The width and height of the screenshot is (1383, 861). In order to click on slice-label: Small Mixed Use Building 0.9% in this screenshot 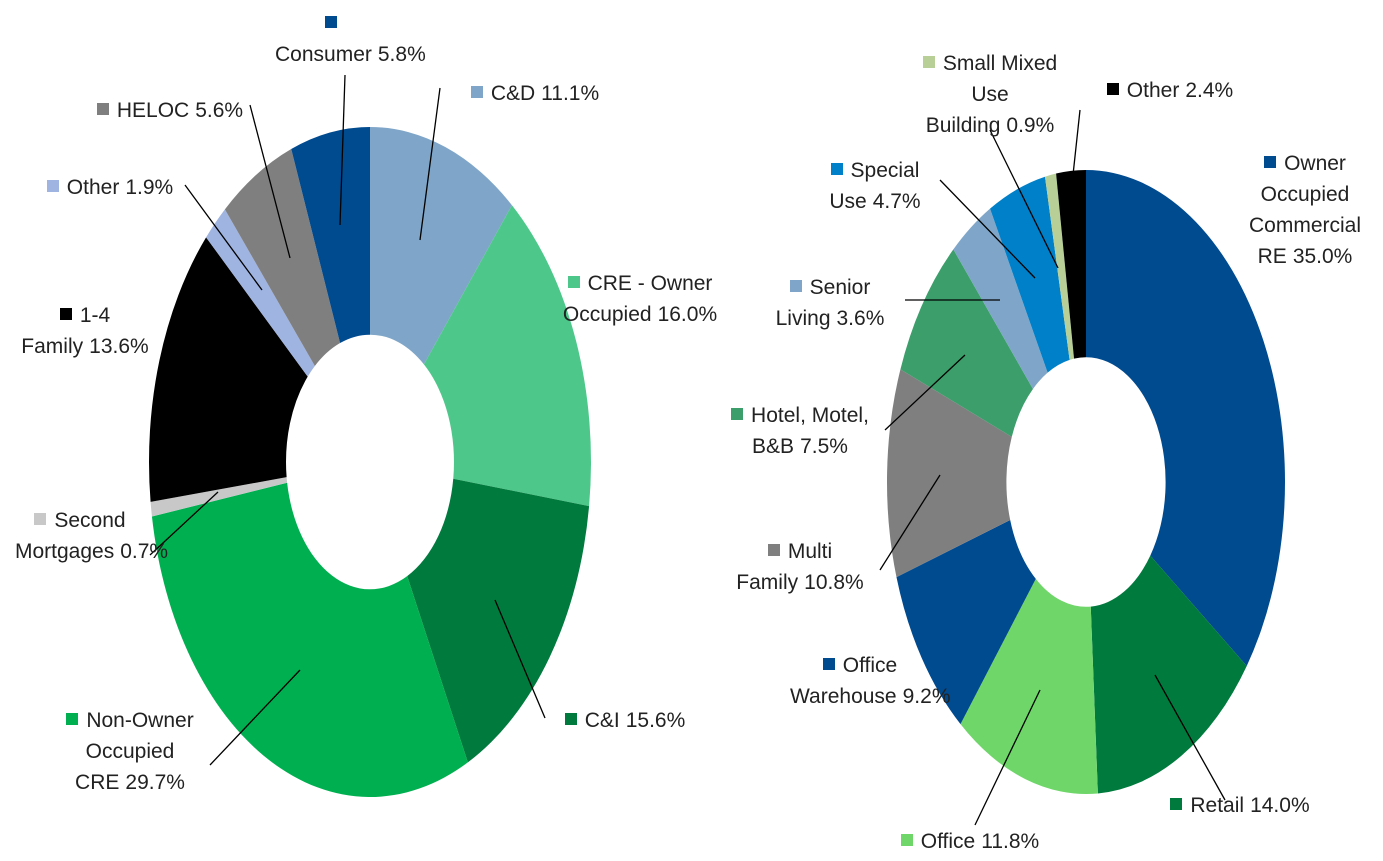, I will do `click(990, 94)`.